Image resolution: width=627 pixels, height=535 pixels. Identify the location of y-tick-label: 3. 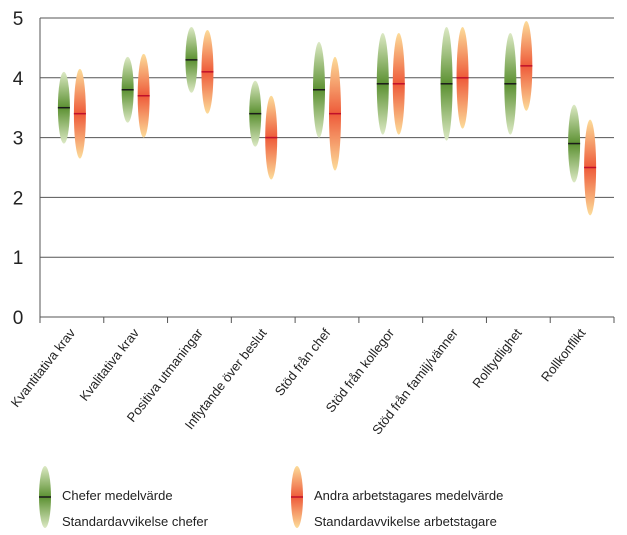
(18, 139).